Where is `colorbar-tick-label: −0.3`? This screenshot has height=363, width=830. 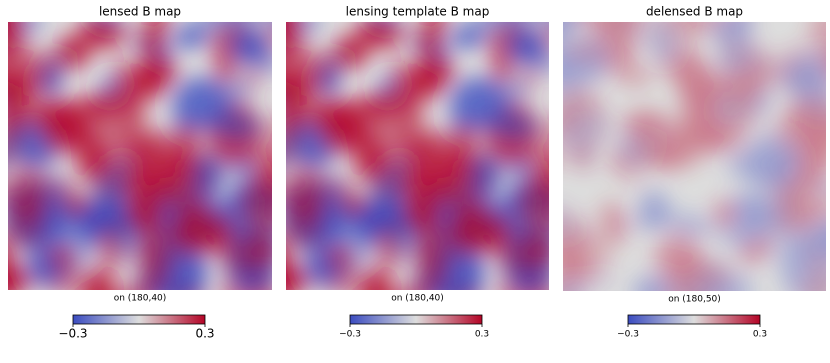 colorbar-tick-label: −0.3 is located at coordinates (628, 335).